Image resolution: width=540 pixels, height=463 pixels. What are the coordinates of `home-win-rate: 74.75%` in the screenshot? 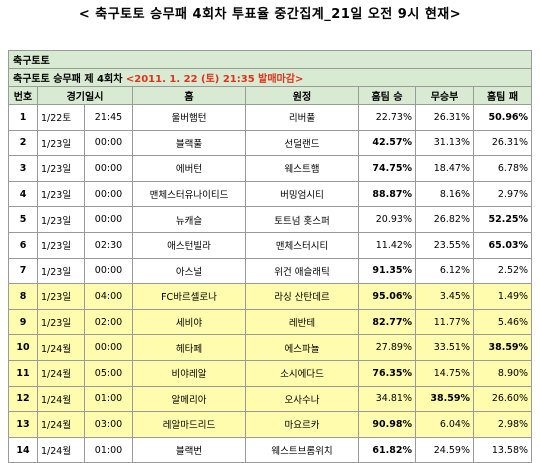 It's located at (387, 168).